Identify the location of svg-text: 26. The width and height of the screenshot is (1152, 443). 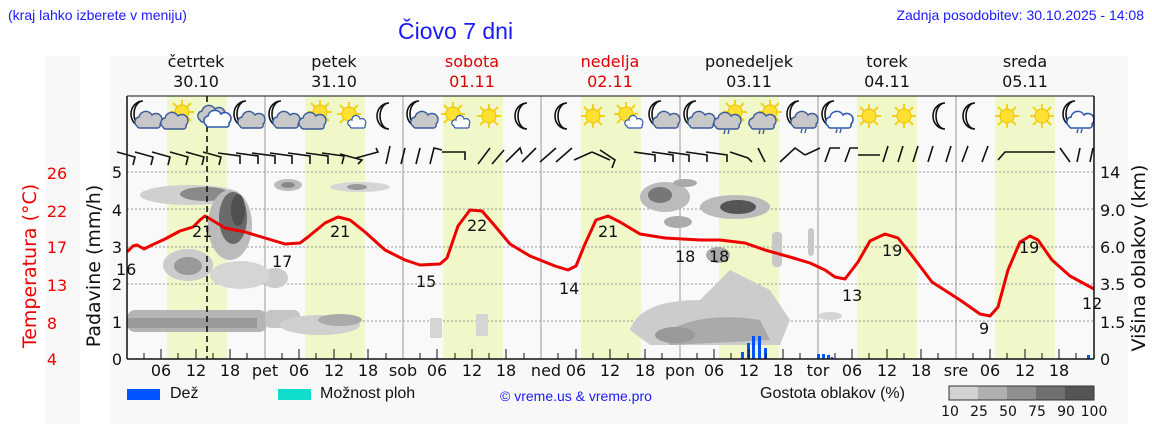
(57, 173).